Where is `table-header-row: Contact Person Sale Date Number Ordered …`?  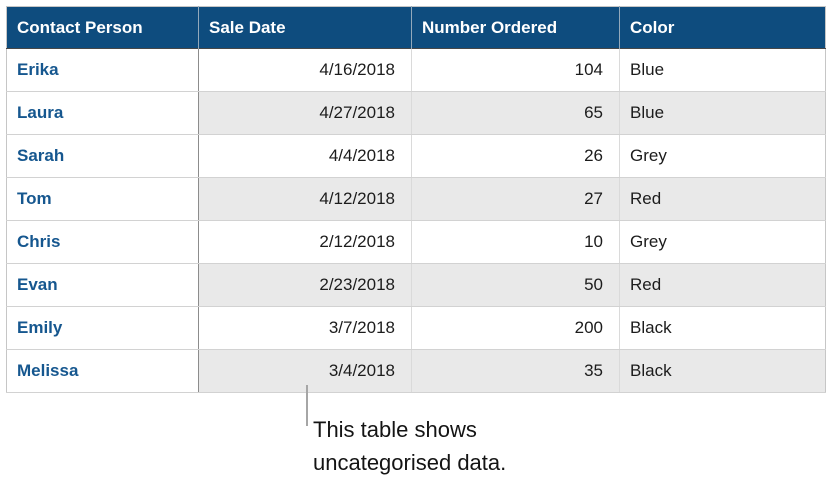 table-header-row: Contact Person Sale Date Number Ordered … is located at coordinates (416, 27).